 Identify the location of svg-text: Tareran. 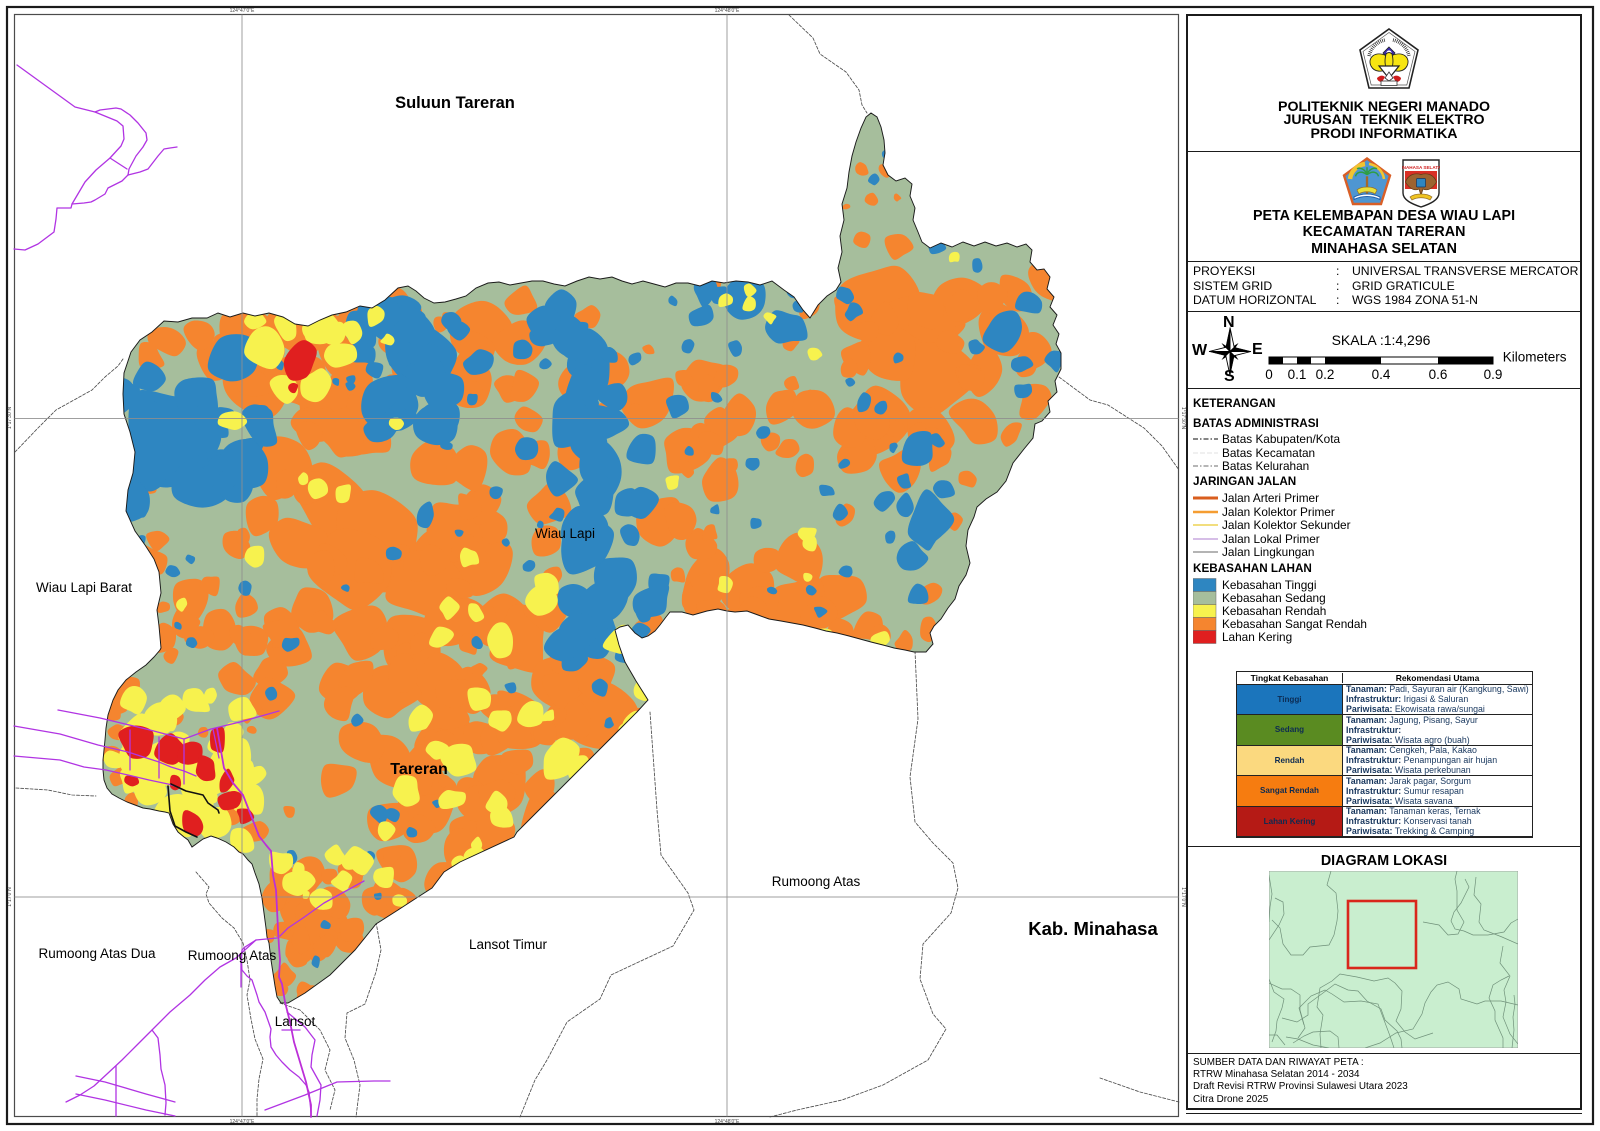
(419, 769).